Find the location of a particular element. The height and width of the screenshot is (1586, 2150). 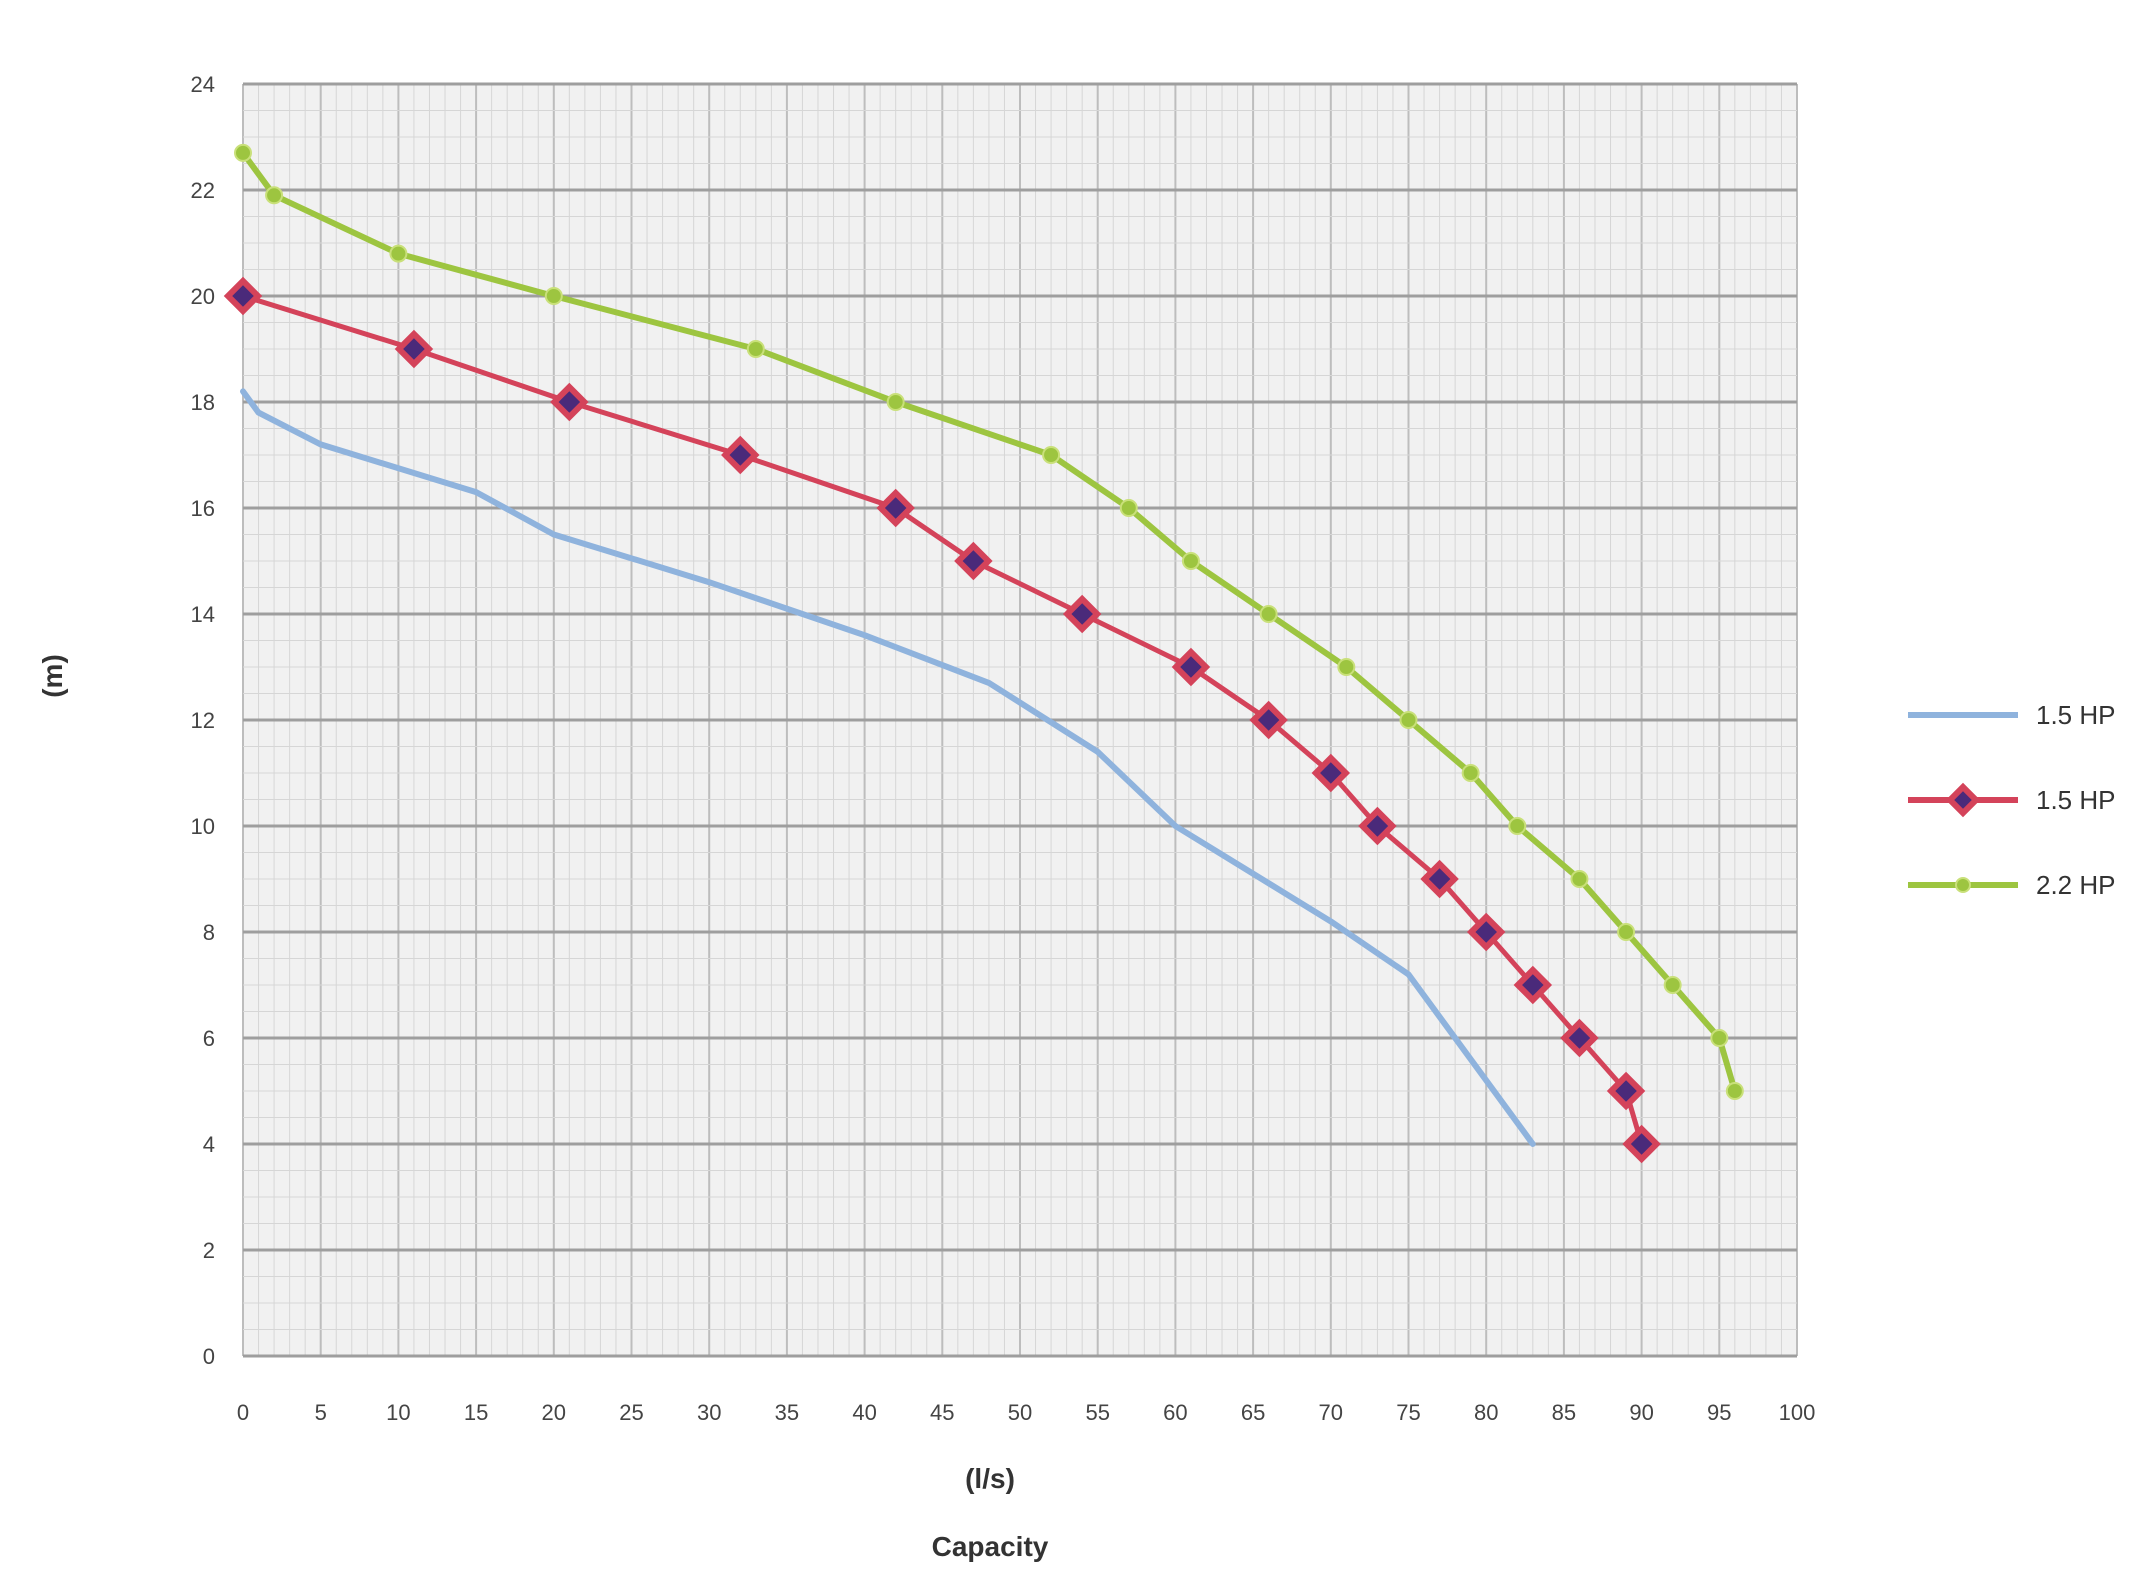

x-tick-label: 45 is located at coordinates (942, 1412).